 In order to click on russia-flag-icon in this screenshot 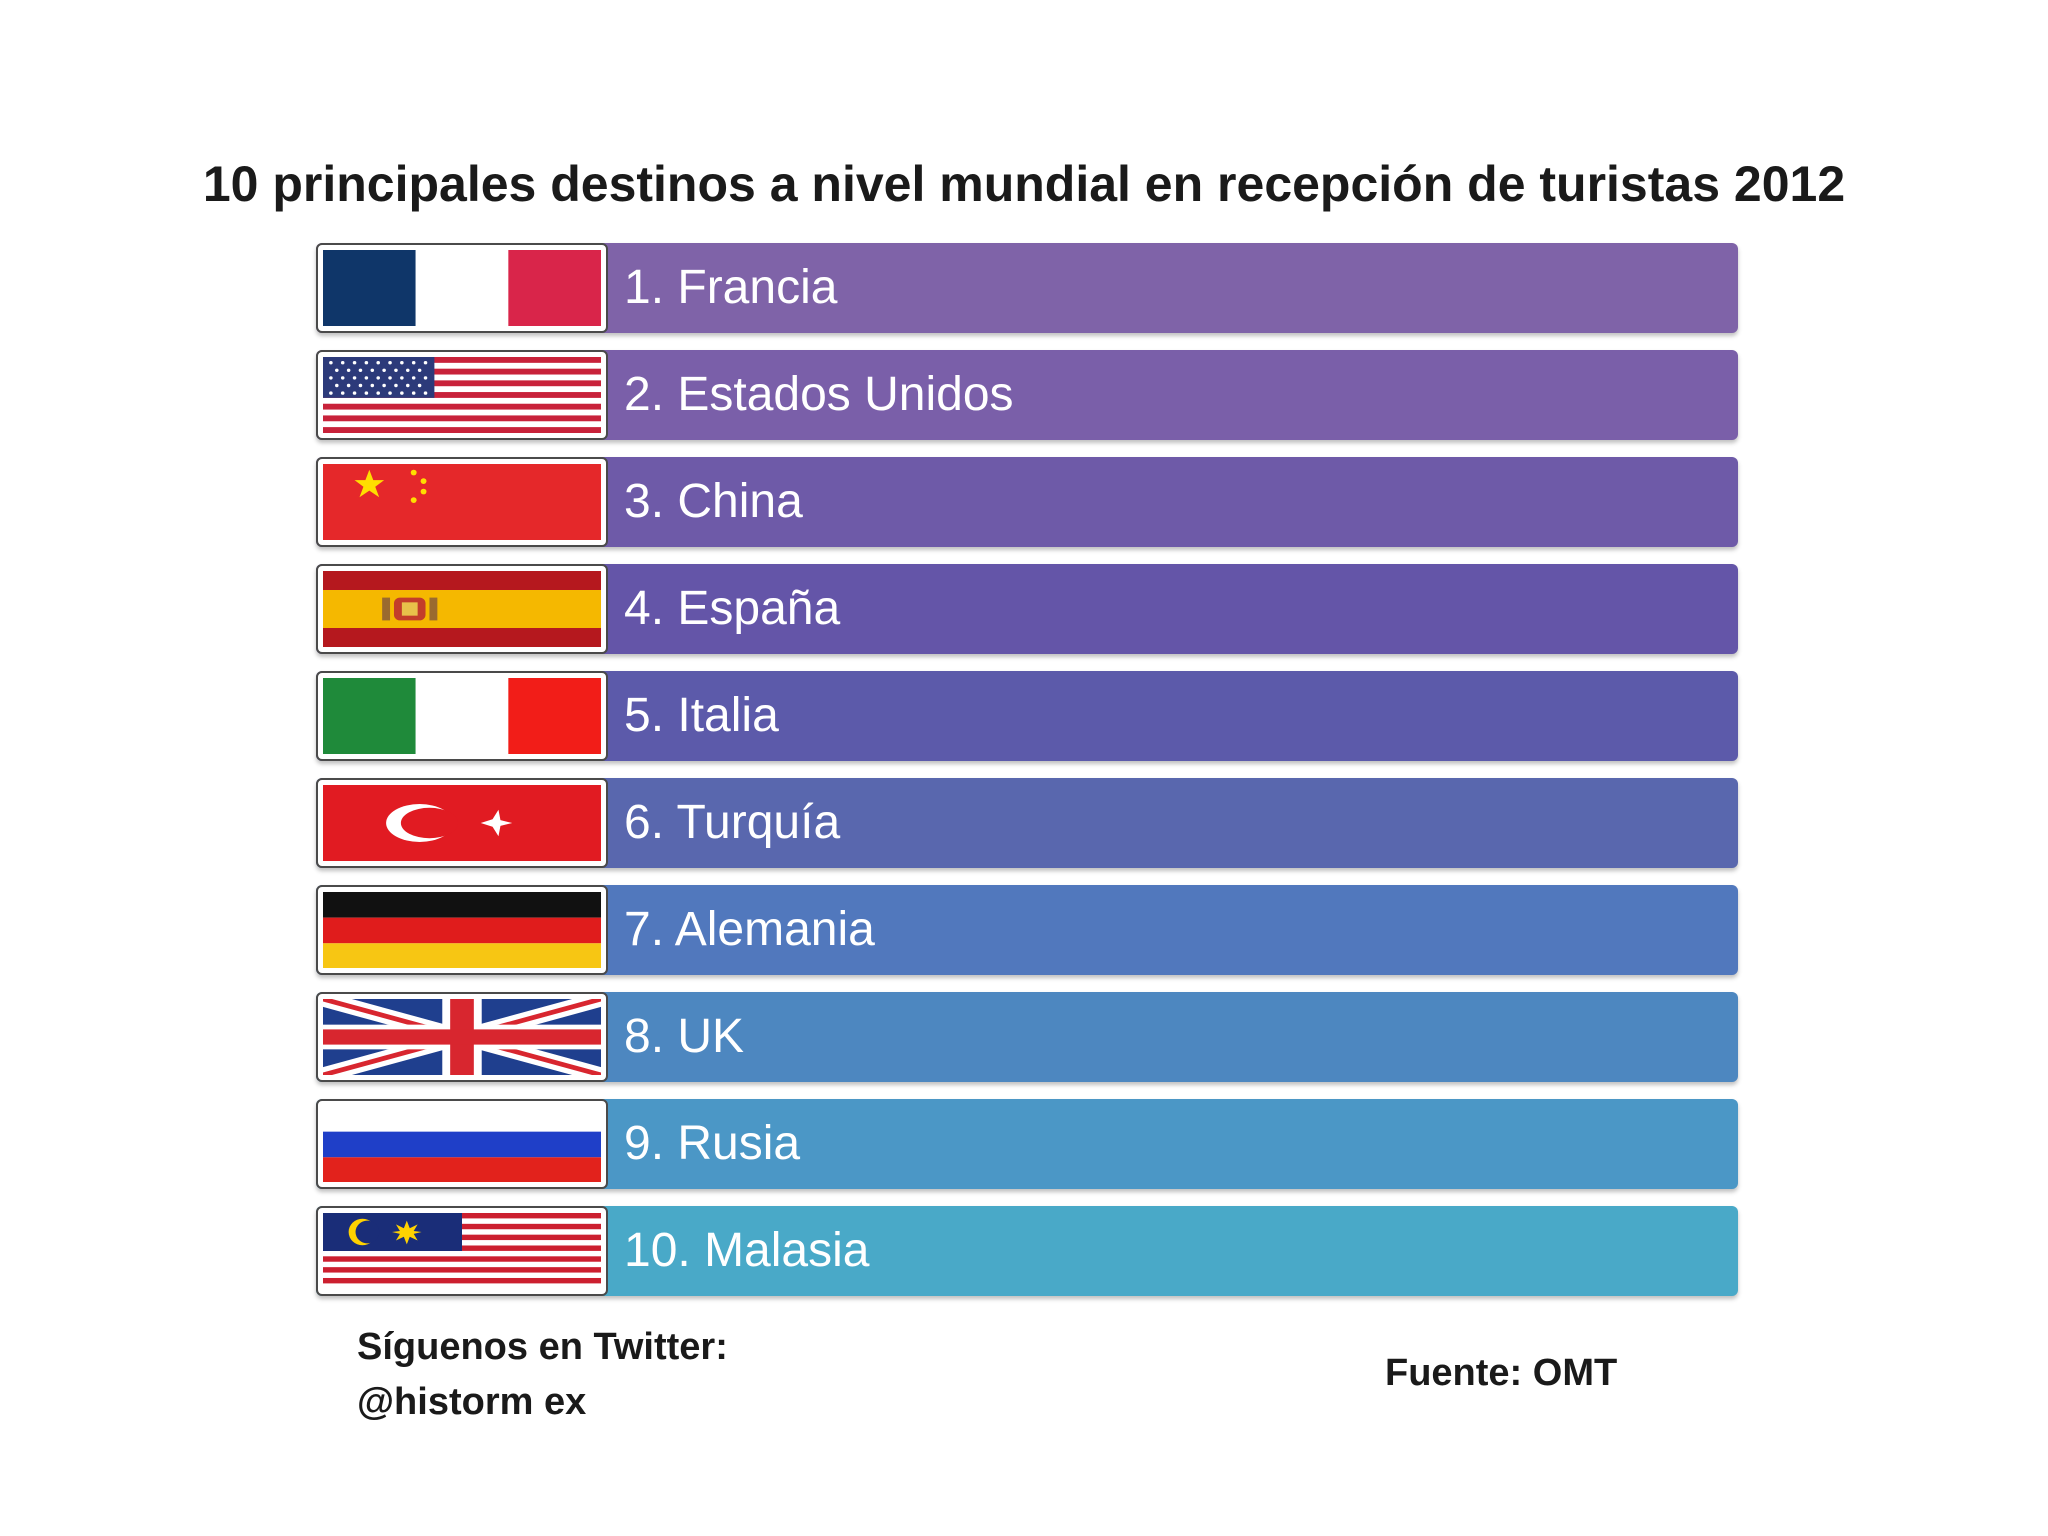, I will do `click(462, 1144)`.